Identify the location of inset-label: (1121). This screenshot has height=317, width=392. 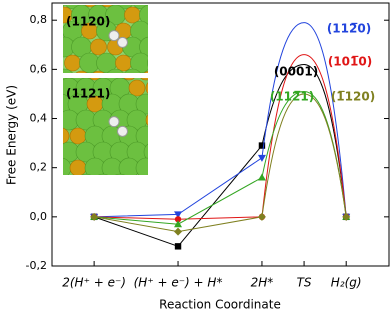
(88, 94).